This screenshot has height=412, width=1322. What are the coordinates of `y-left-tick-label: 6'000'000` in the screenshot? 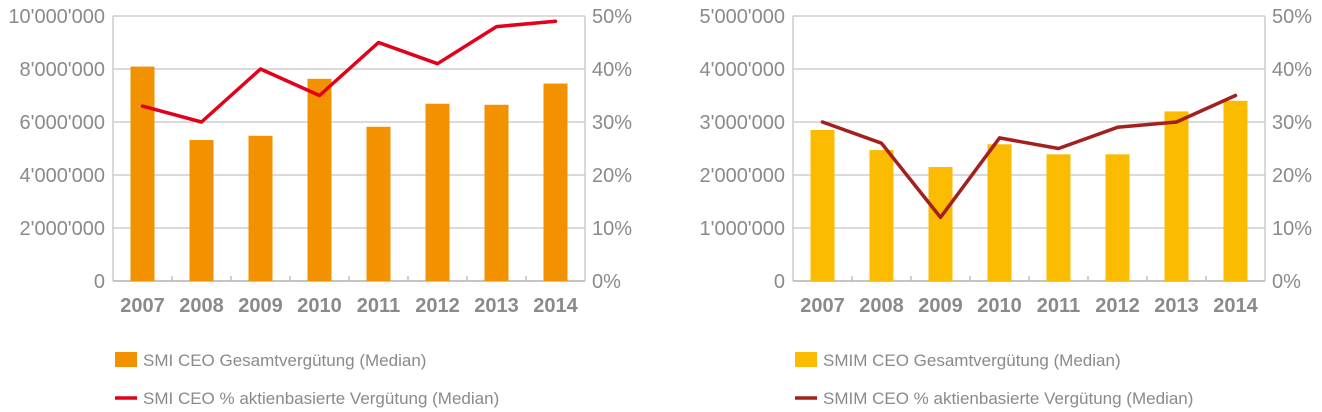 It's located at (63, 123).